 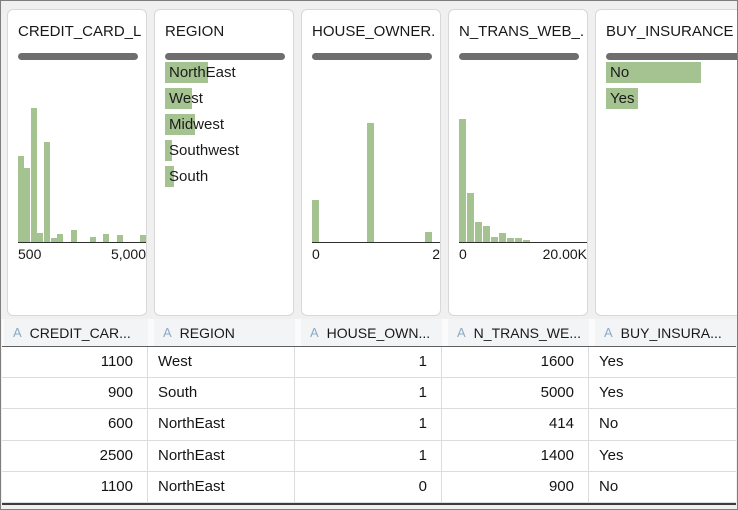 I want to click on table-cell: 2500, so click(x=75, y=455).